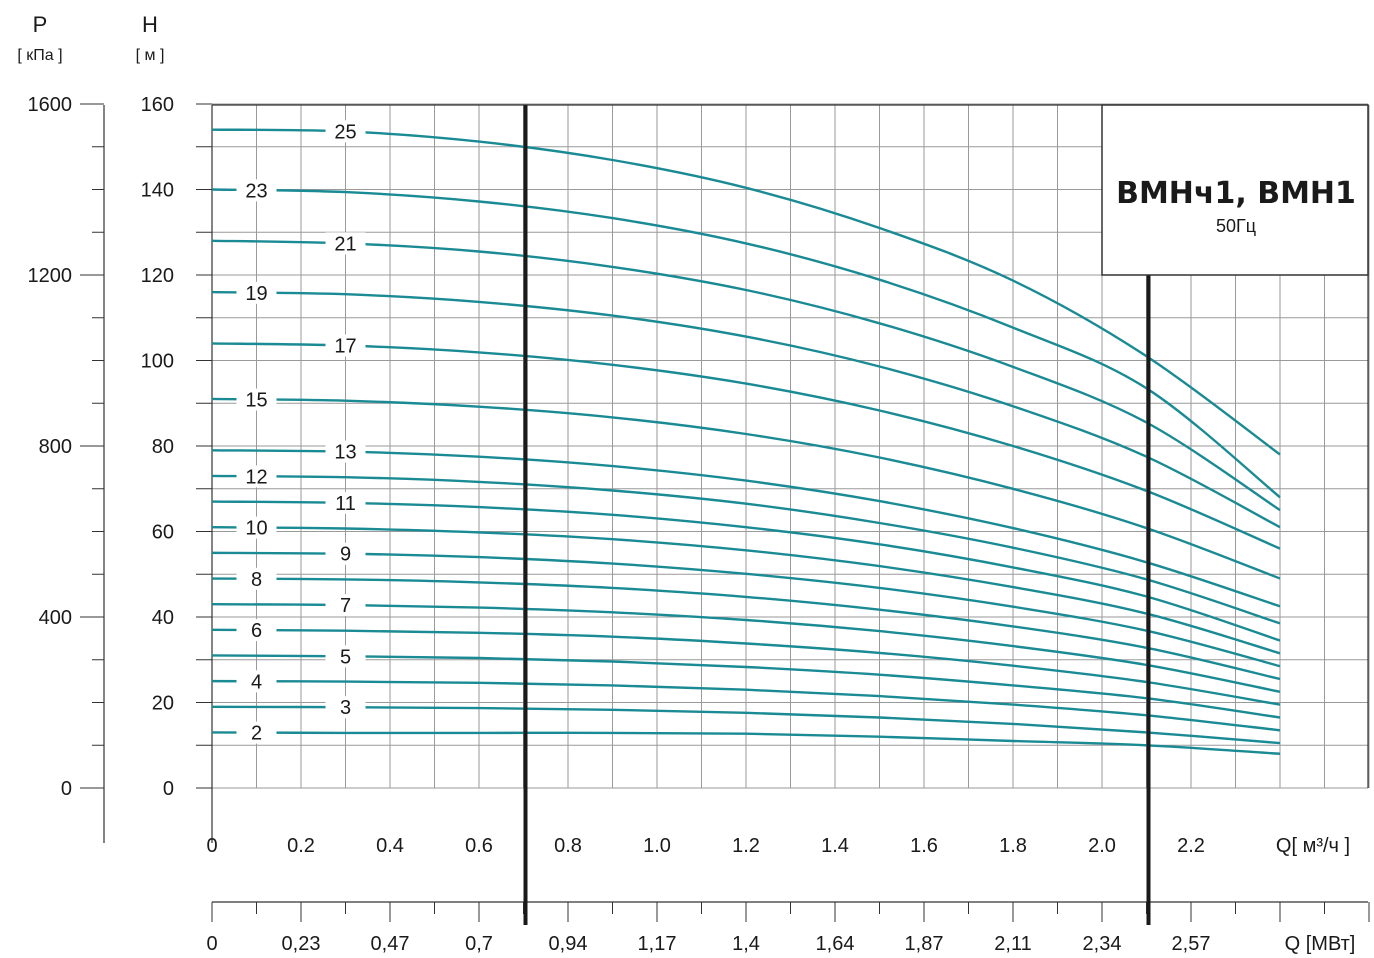 The width and height of the screenshot is (1374, 958). I want to click on head-tick-label: 80, so click(163, 447).